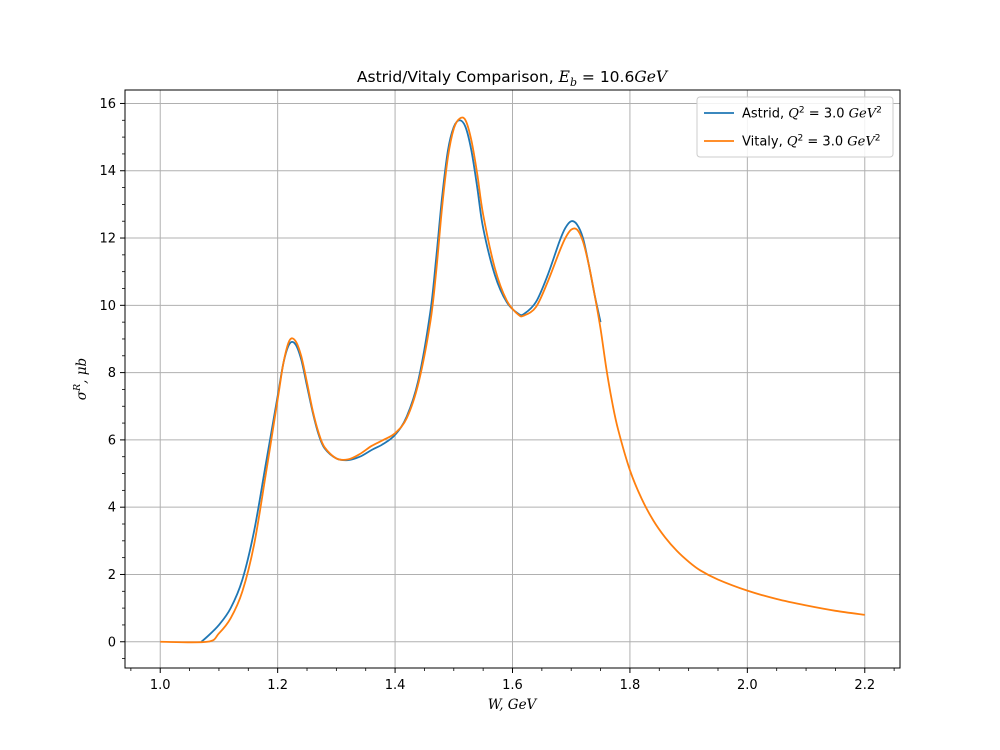 The width and height of the screenshot is (1000, 750). Describe the element at coordinates (395, 685) in the screenshot. I see `x-tick-label: 1.4` at that location.